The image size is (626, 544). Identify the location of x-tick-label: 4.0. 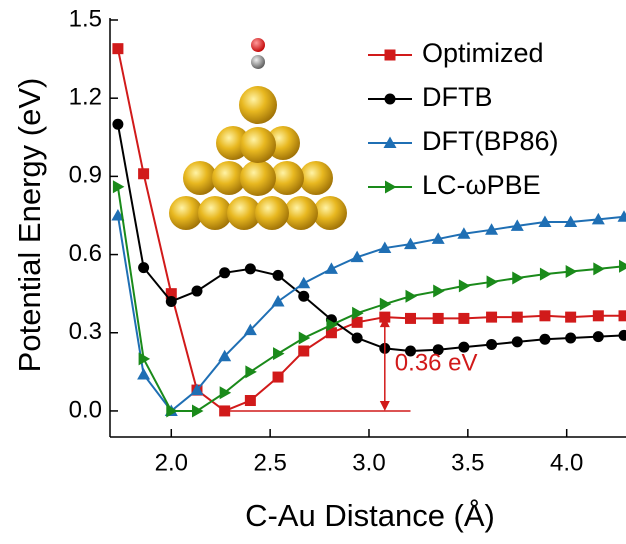
(566, 462).